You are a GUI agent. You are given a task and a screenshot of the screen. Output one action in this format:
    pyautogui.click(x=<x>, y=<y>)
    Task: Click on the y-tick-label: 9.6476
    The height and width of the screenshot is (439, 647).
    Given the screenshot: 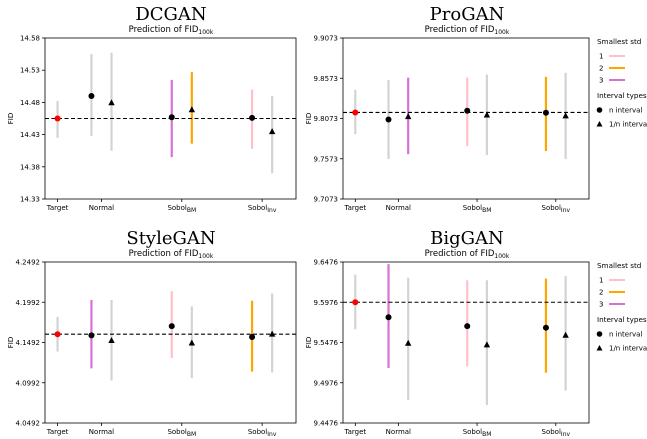 What is the action you would take?
    pyautogui.click(x=326, y=263)
    